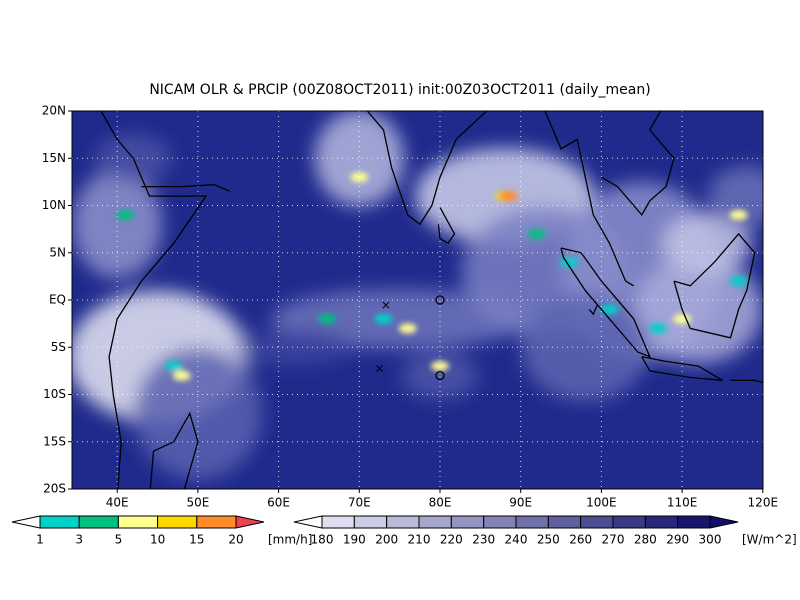  I want to click on colorbar-label: 3, so click(79, 540).